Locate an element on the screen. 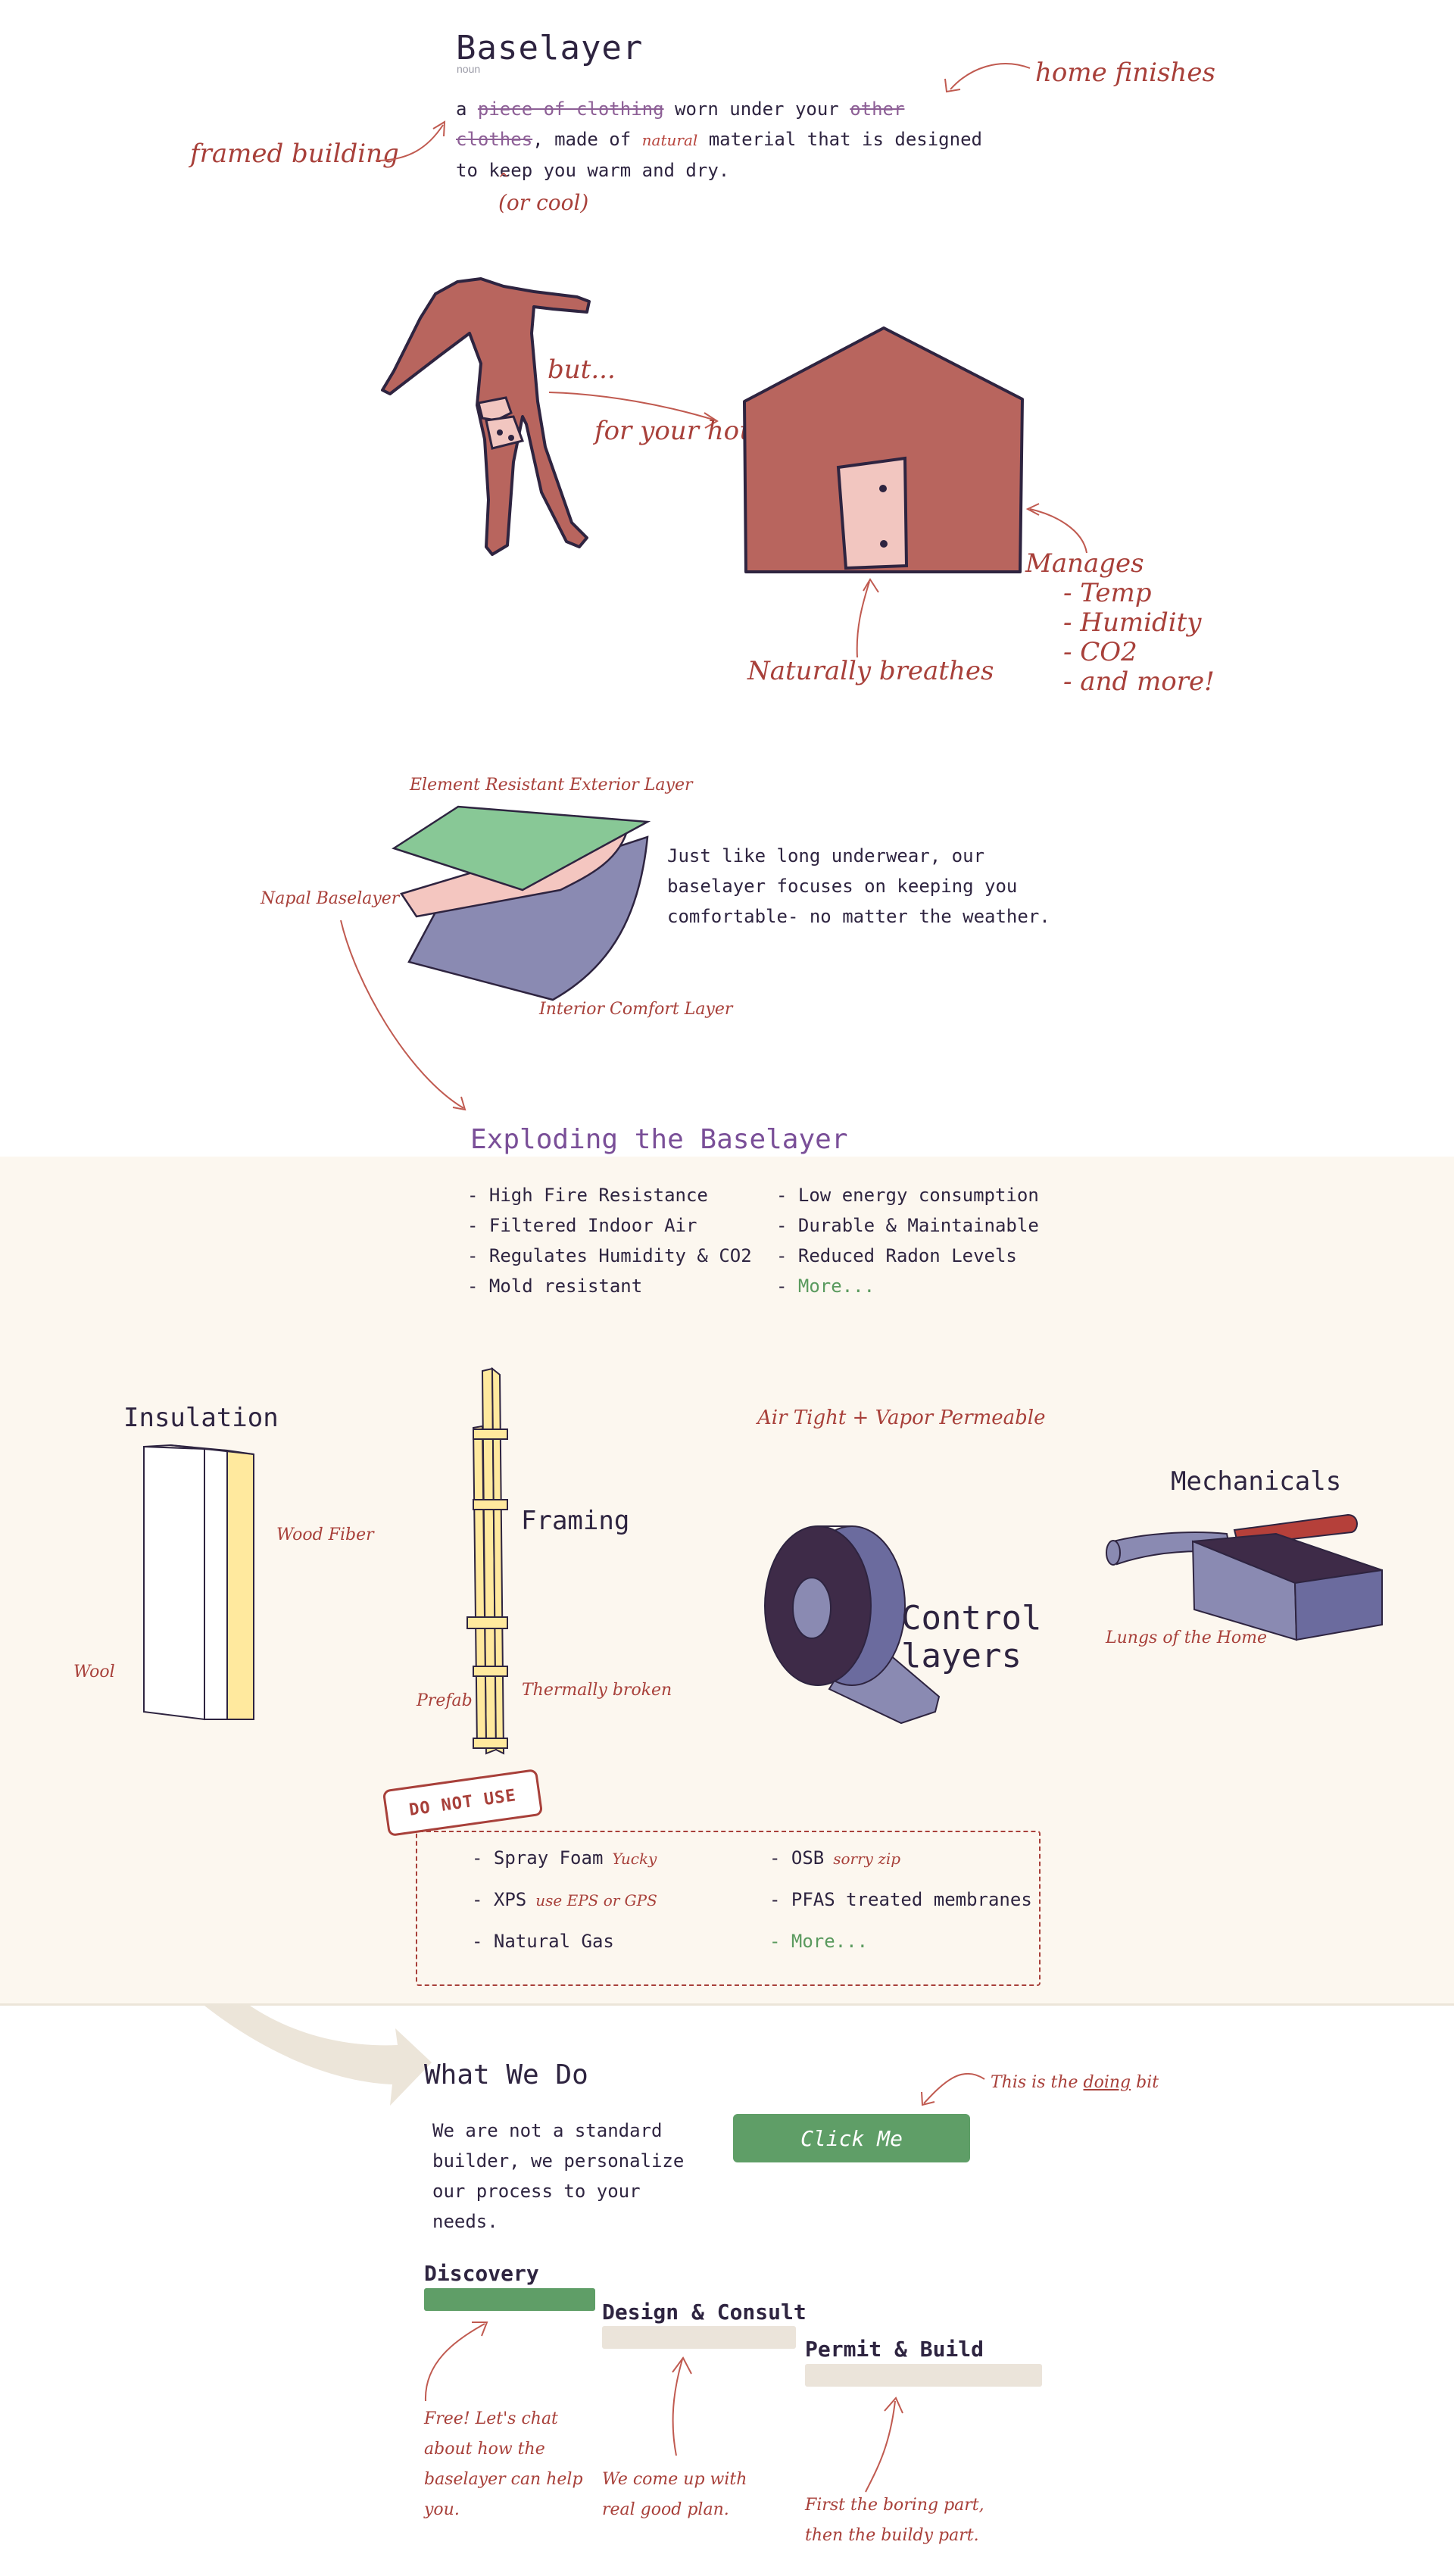 The height and width of the screenshot is (2576, 1454). arrow-napal is located at coordinates (402, 1015).